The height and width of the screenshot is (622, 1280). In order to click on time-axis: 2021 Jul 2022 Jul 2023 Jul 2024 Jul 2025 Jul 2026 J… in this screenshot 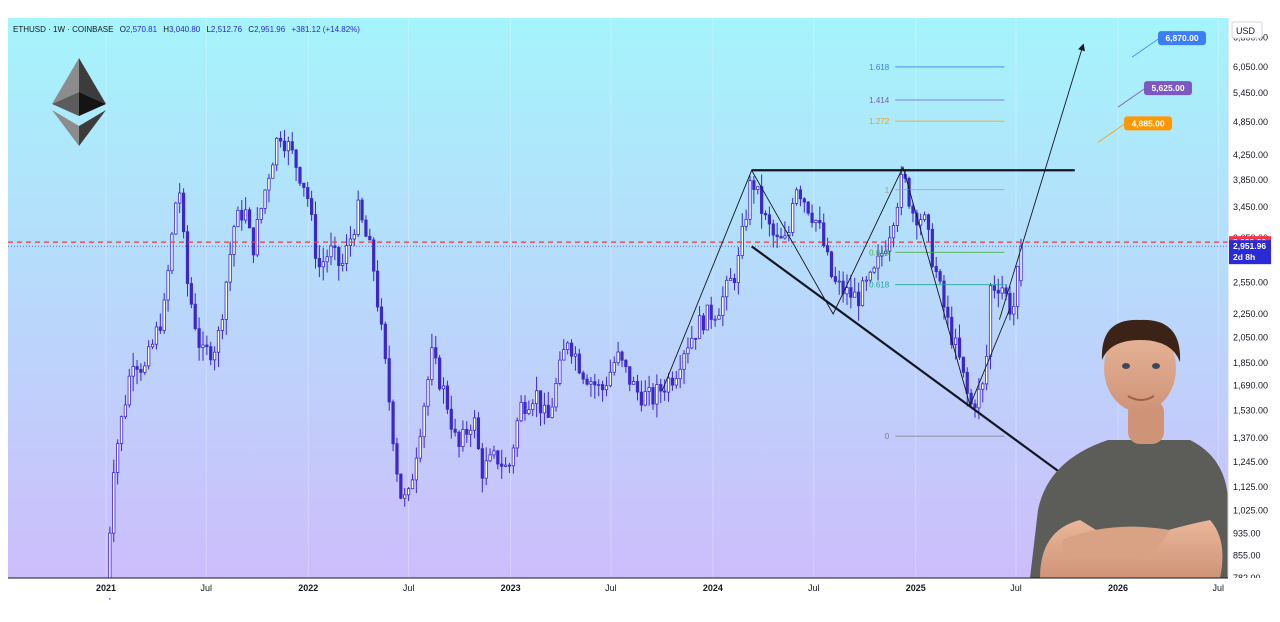, I will do `click(660, 588)`.